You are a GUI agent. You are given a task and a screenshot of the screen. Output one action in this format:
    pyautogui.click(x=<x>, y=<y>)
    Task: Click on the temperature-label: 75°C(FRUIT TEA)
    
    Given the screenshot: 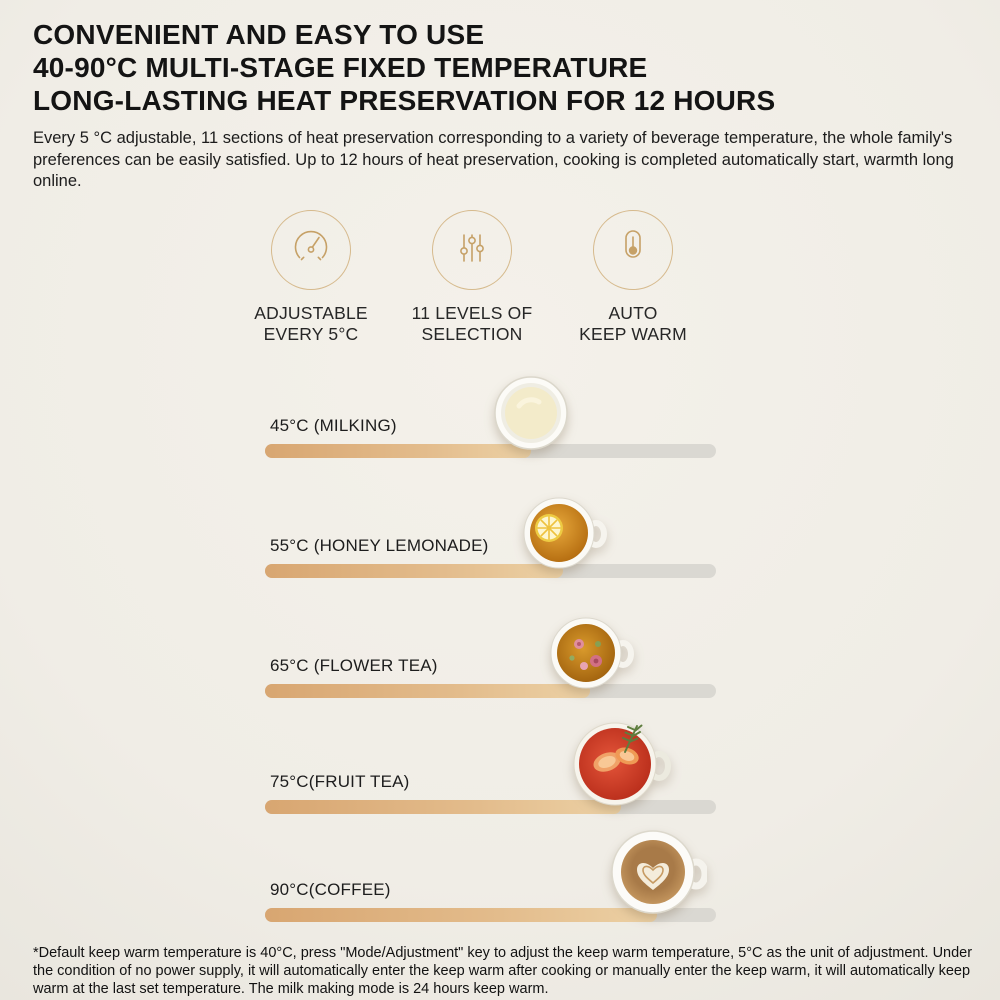 What is the action you would take?
    pyautogui.click(x=340, y=781)
    